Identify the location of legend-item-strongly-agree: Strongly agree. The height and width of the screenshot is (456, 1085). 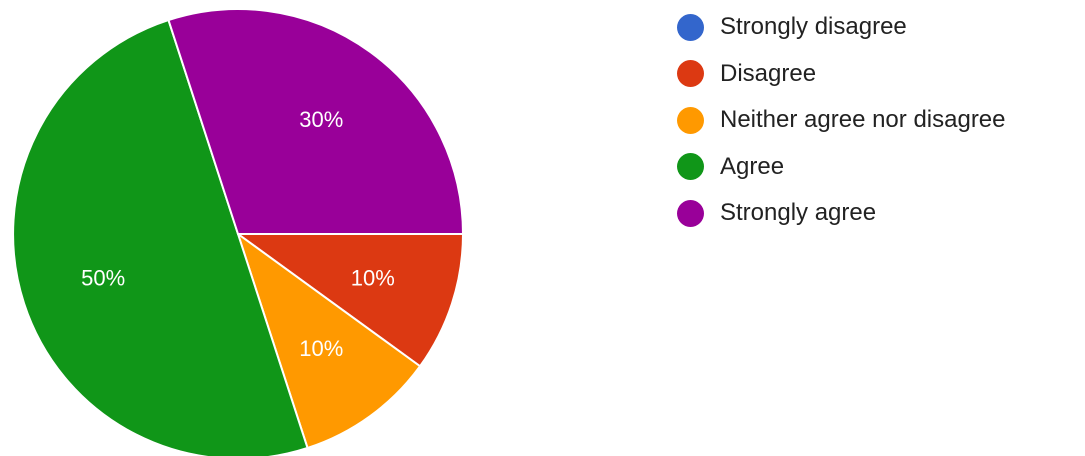
(841, 213).